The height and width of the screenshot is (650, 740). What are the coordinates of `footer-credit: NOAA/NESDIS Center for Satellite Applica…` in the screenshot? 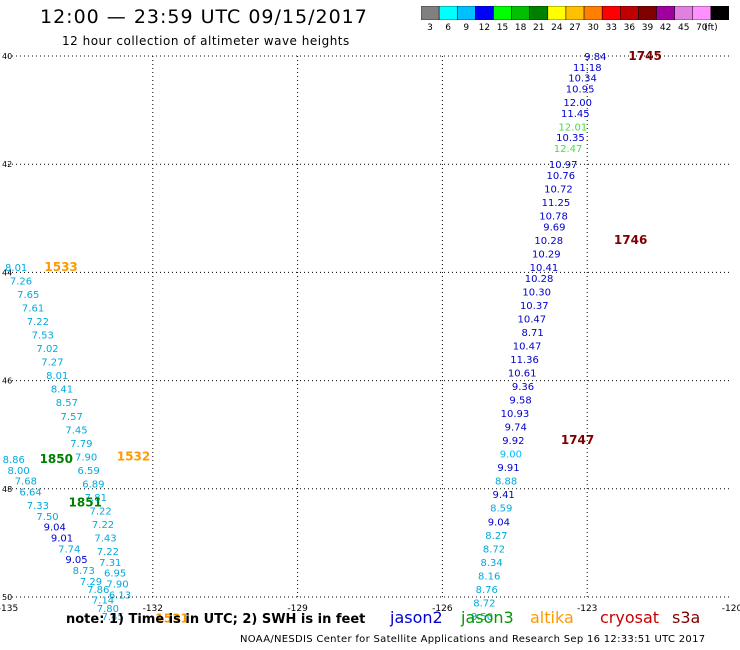 It's located at (473, 639).